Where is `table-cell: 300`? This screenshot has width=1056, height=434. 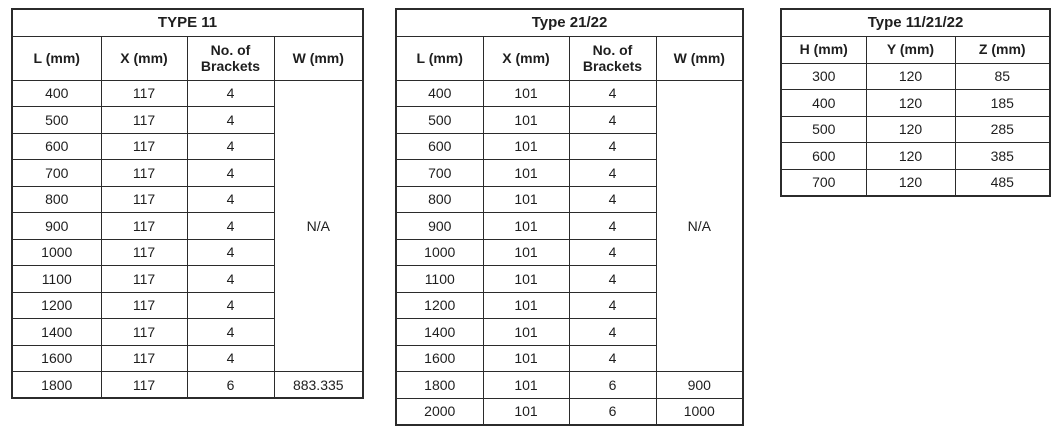 table-cell: 300 is located at coordinates (823, 76).